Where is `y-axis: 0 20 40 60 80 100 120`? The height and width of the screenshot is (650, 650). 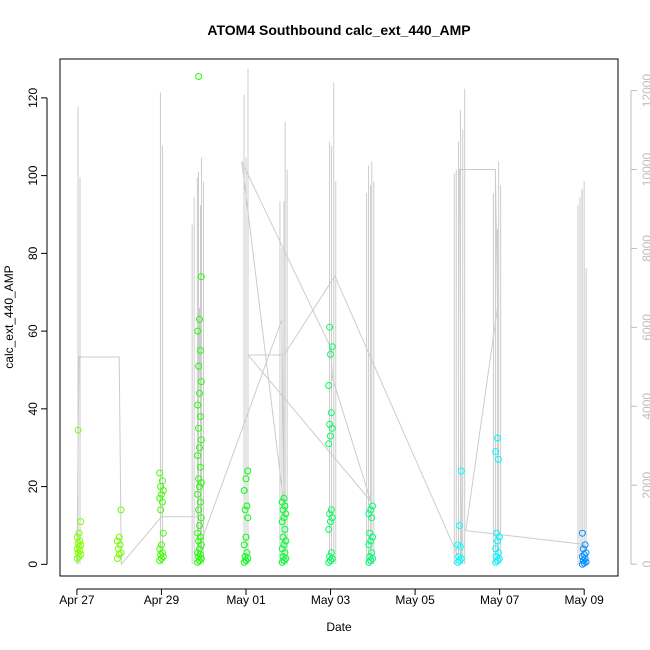 y-axis: 0 20 40 60 80 100 120 is located at coordinates (37, 328).